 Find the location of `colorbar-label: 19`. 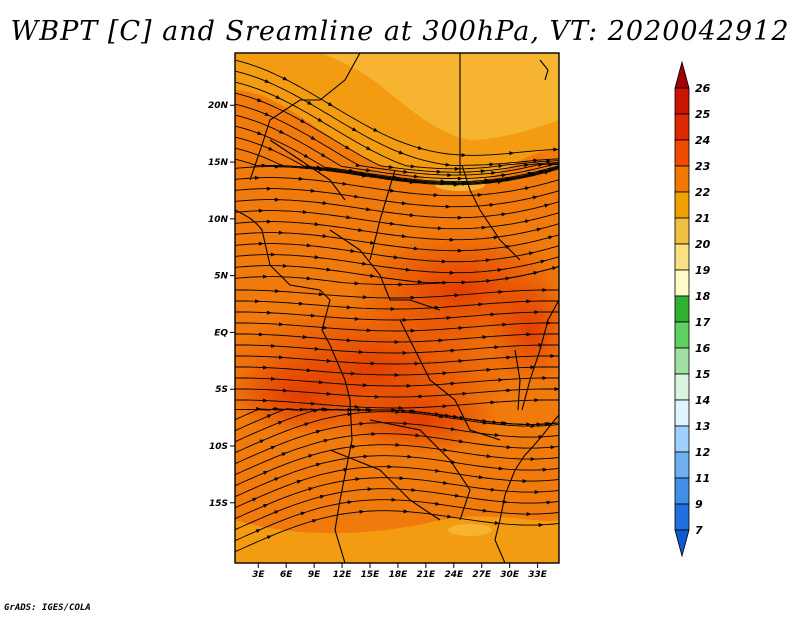

colorbar-label: 19 is located at coordinates (703, 270).